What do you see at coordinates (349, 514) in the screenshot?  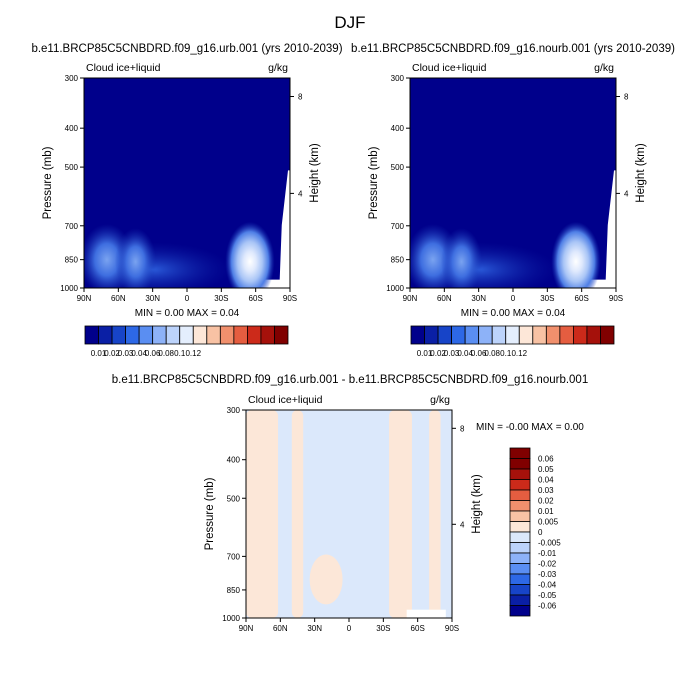 I see `field-background` at bounding box center [349, 514].